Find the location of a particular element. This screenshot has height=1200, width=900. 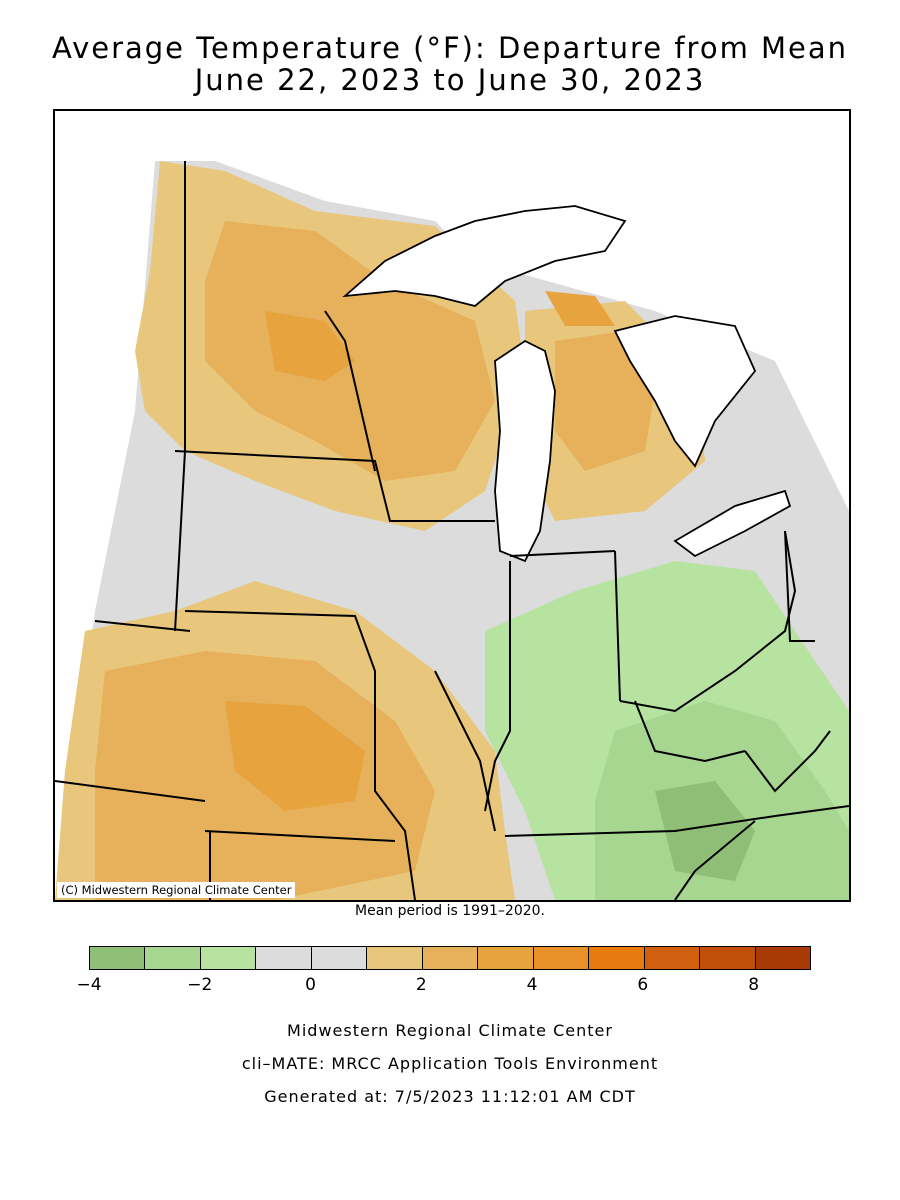

lake-michigan is located at coordinates (525, 451).